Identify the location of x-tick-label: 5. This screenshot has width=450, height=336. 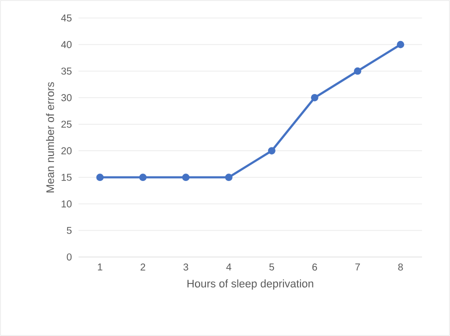
(271, 267).